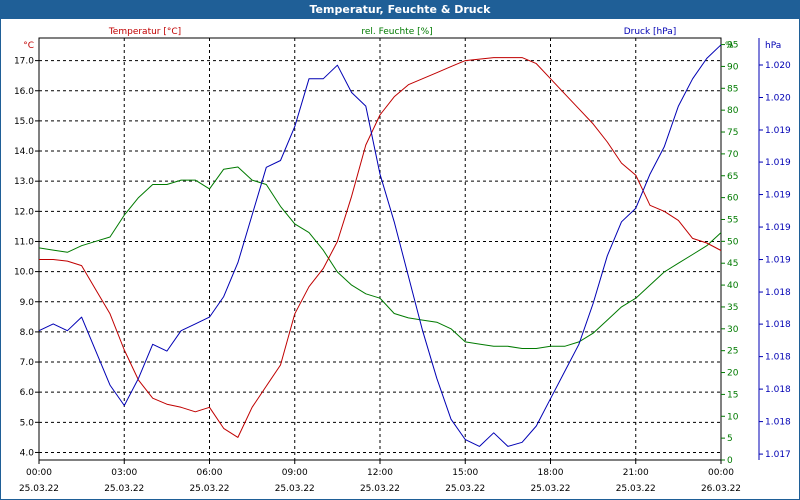 This screenshot has height=500, width=800. What do you see at coordinates (210, 473) in the screenshot?
I see `time-tick-label: 06:00` at bounding box center [210, 473].